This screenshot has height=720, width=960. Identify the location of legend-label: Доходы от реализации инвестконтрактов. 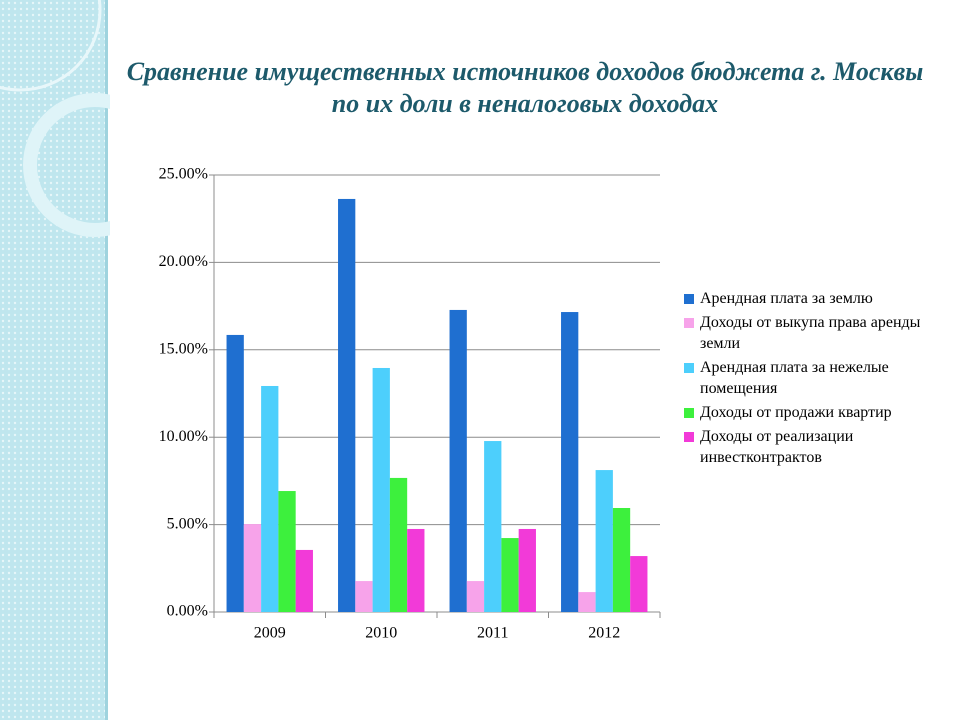
(777, 447).